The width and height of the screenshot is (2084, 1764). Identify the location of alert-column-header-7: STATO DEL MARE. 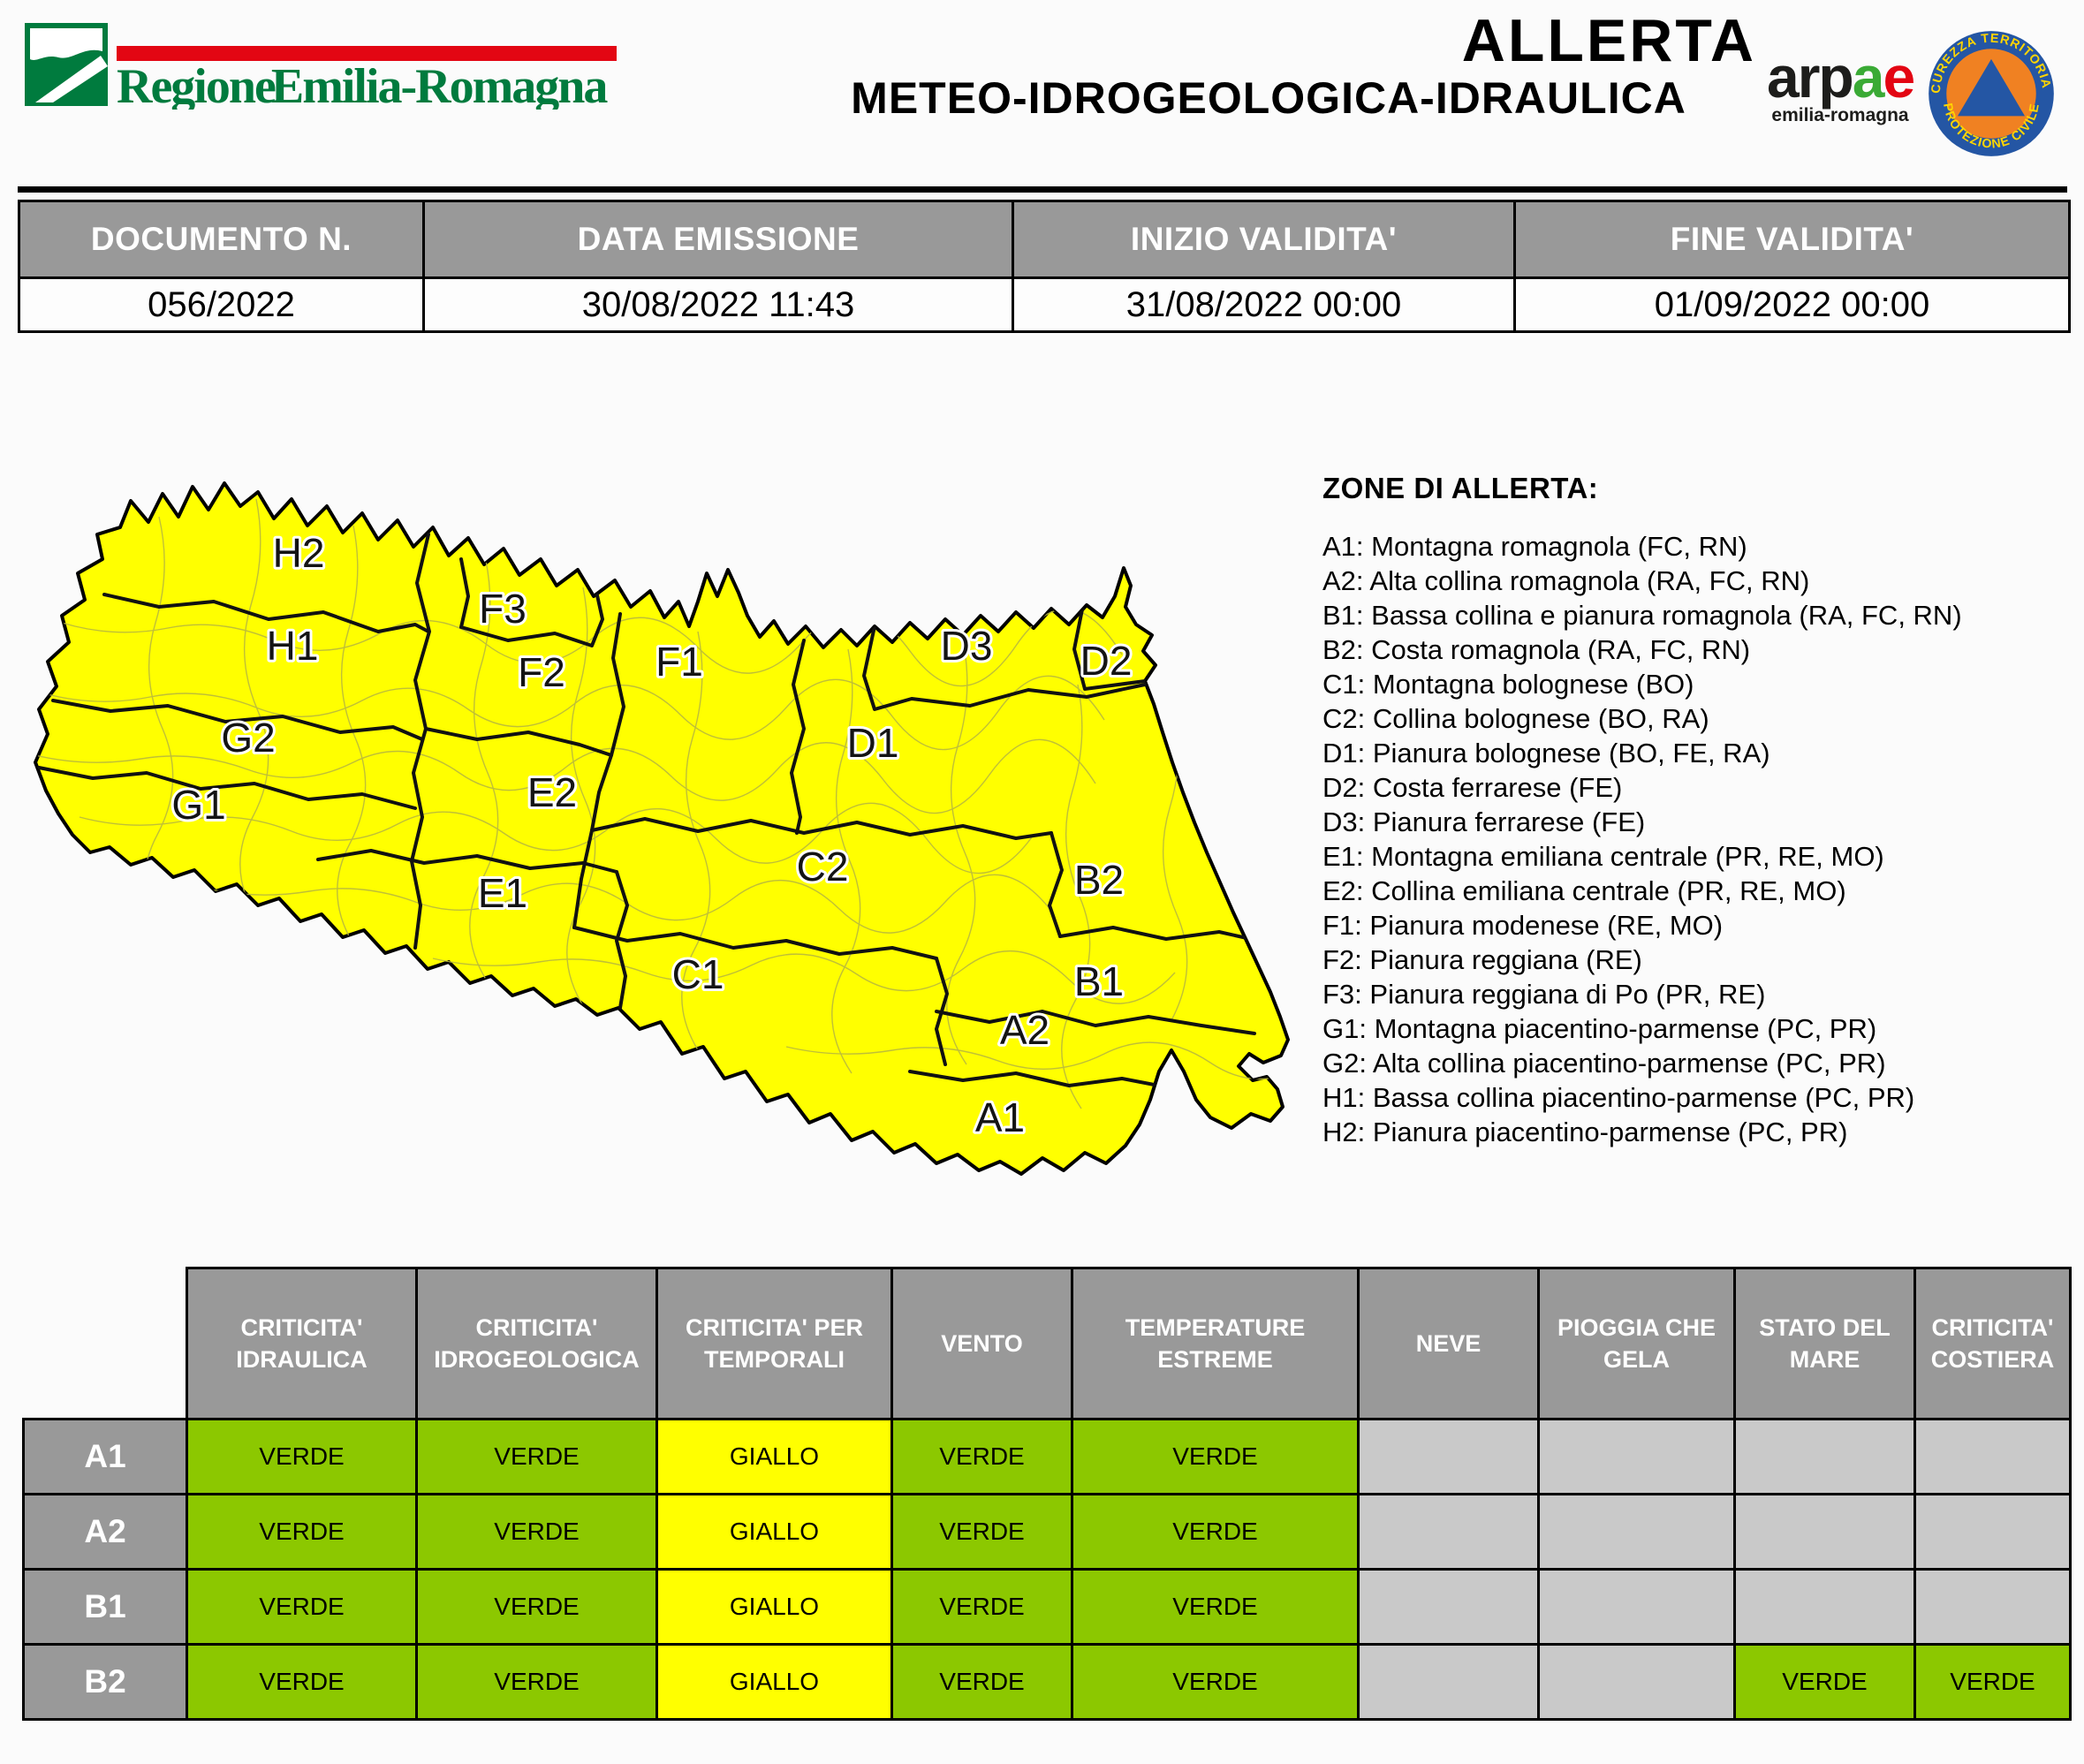
(1824, 1343).